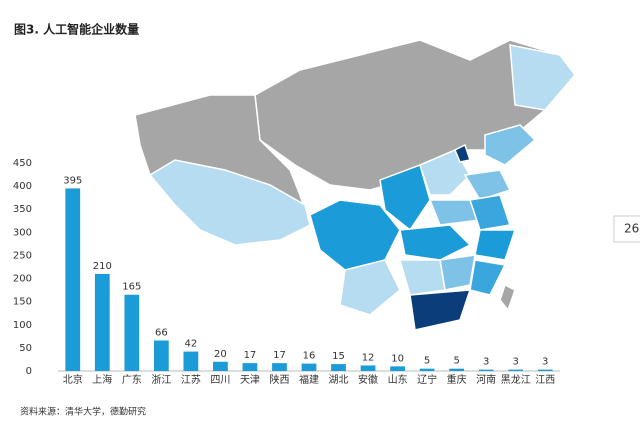  What do you see at coordinates (398, 379) in the screenshot?
I see `x-tick-label: 山东` at bounding box center [398, 379].